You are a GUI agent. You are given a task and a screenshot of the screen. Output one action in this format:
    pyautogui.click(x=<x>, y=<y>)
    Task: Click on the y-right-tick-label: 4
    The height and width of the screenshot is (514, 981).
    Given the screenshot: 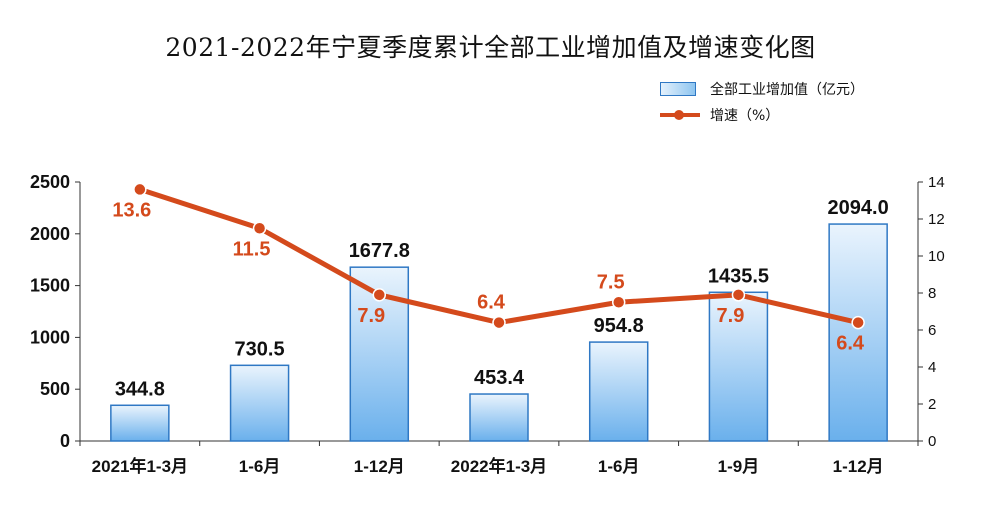 What is the action you would take?
    pyautogui.click(x=932, y=367)
    